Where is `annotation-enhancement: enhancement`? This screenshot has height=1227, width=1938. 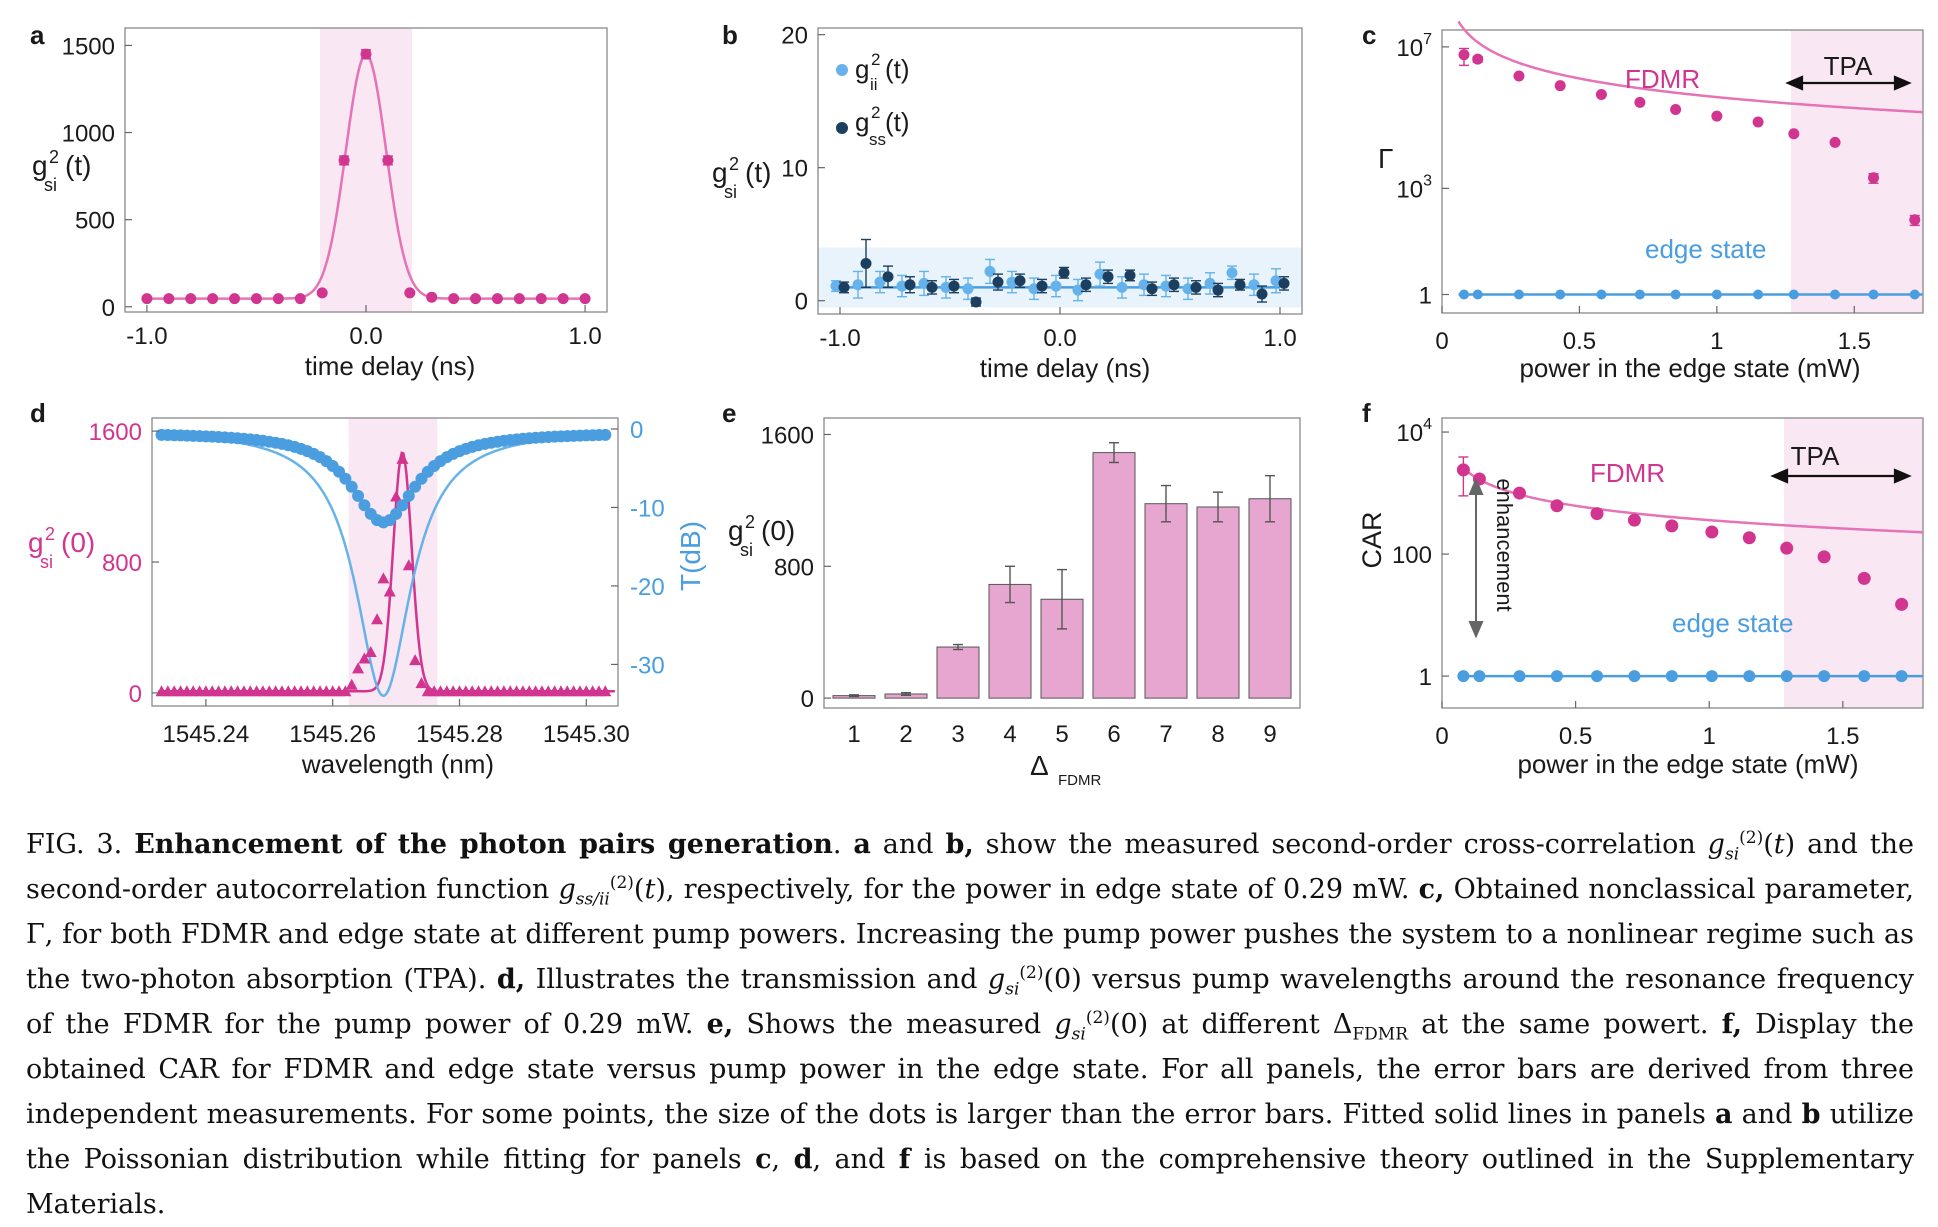
annotation-enhancement: enhancement is located at coordinates (1504, 544).